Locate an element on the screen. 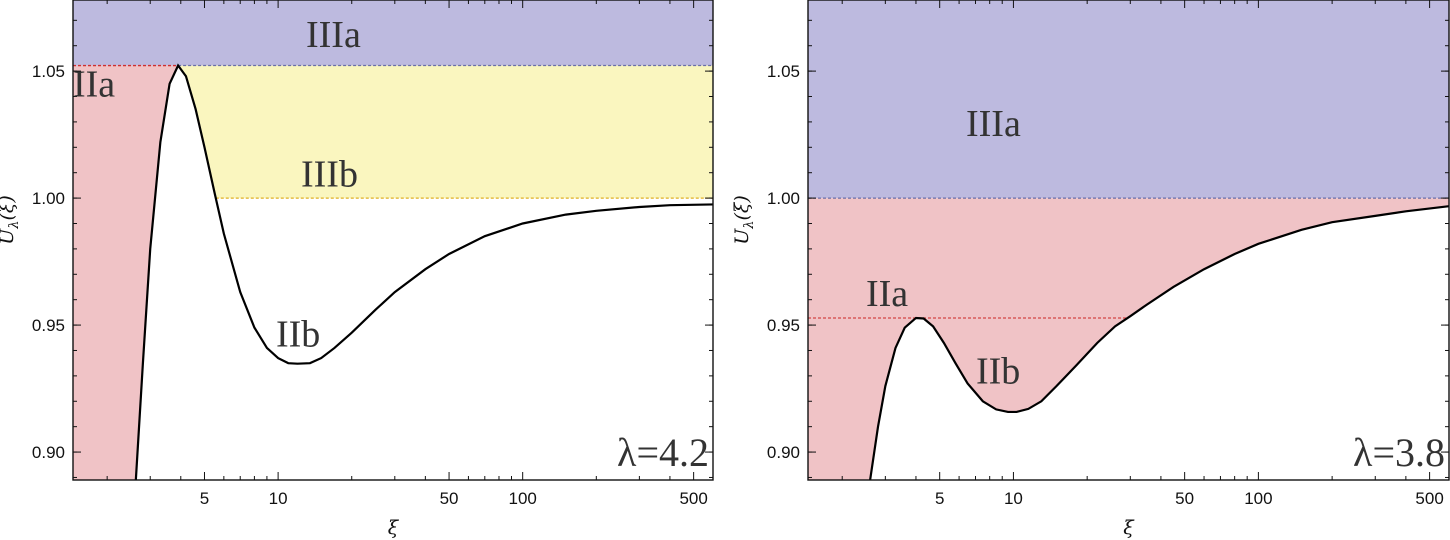 Image resolution: width=1450 pixels, height=540 pixels. lambda-label: λ=3.8 is located at coordinates (1399, 452).